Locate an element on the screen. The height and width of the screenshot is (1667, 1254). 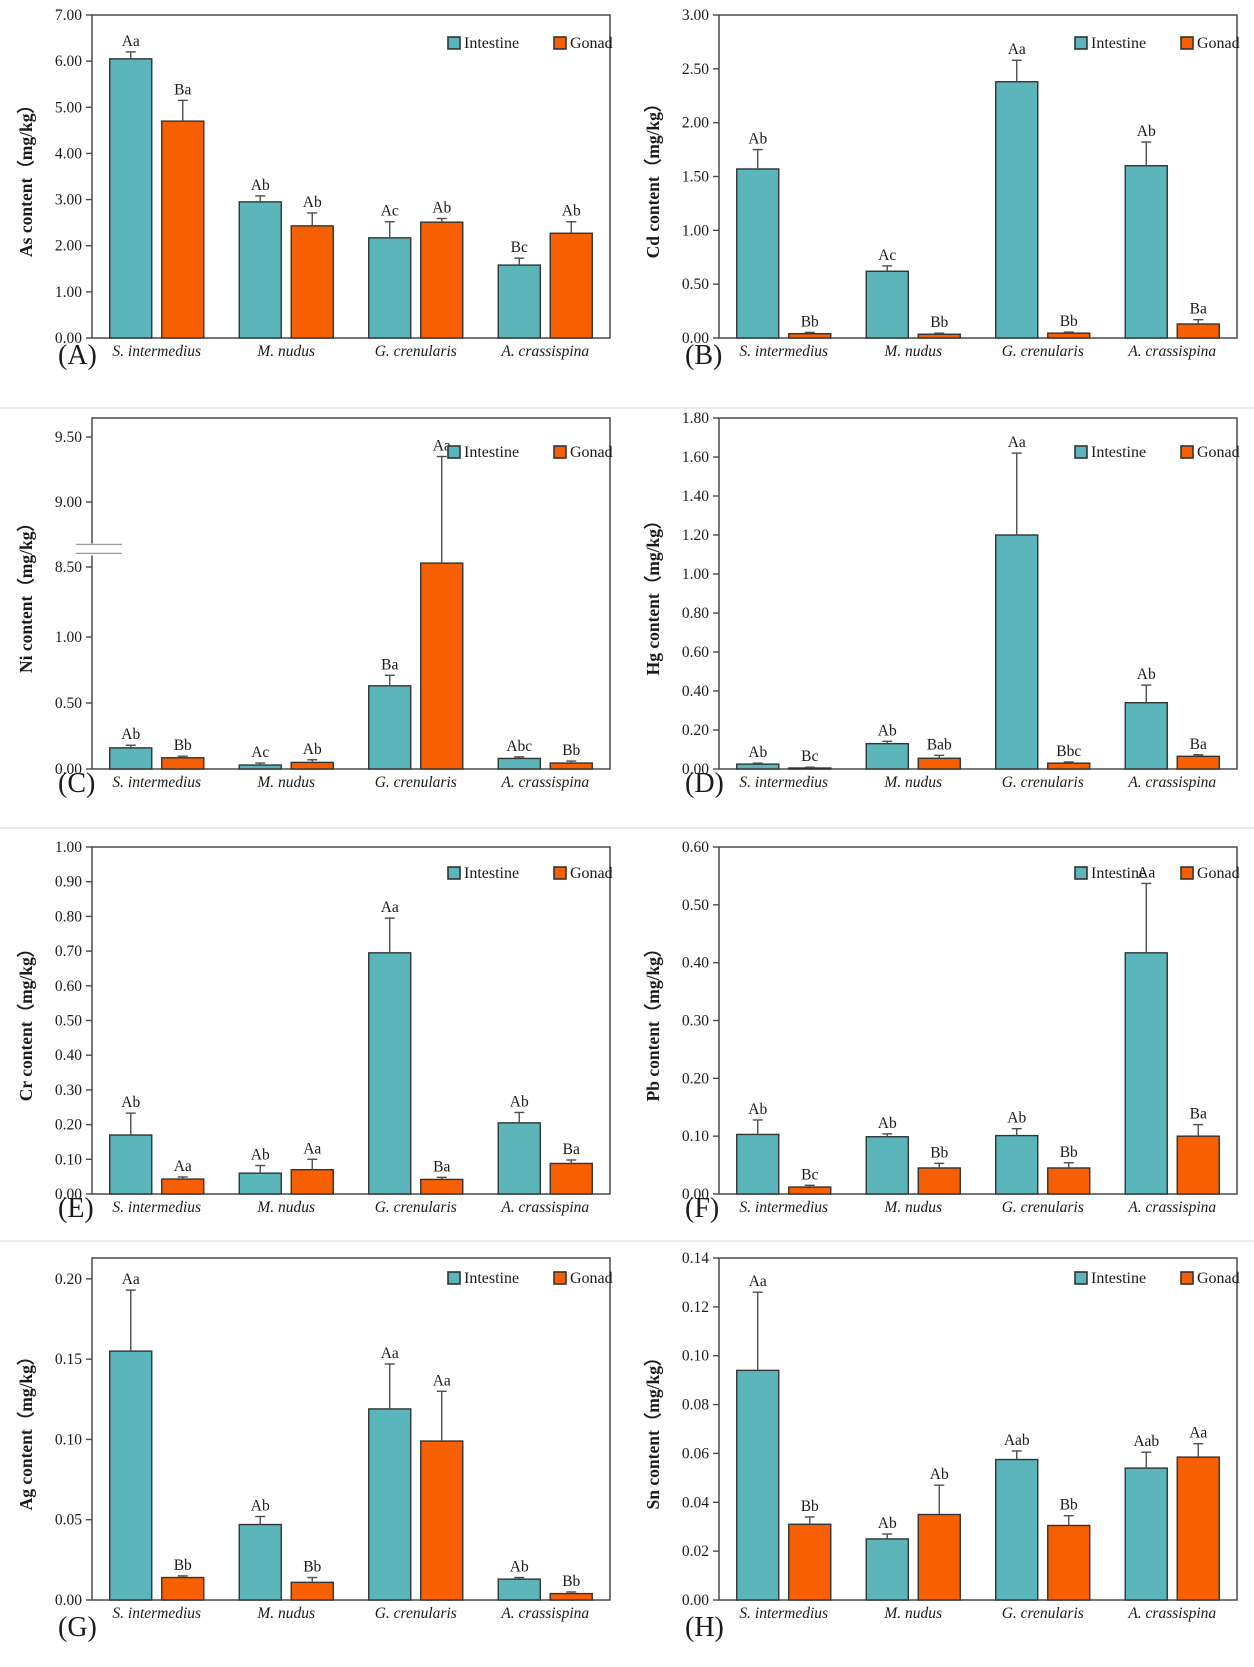
y-tick-label: 0.12 is located at coordinates (695, 1307).